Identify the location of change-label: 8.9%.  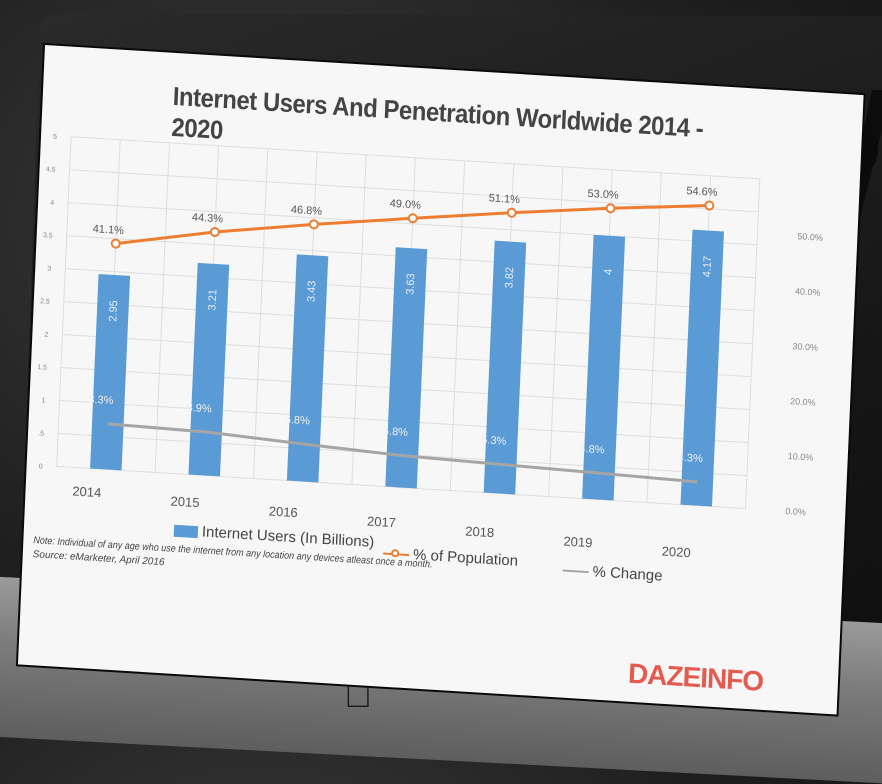
(199, 409).